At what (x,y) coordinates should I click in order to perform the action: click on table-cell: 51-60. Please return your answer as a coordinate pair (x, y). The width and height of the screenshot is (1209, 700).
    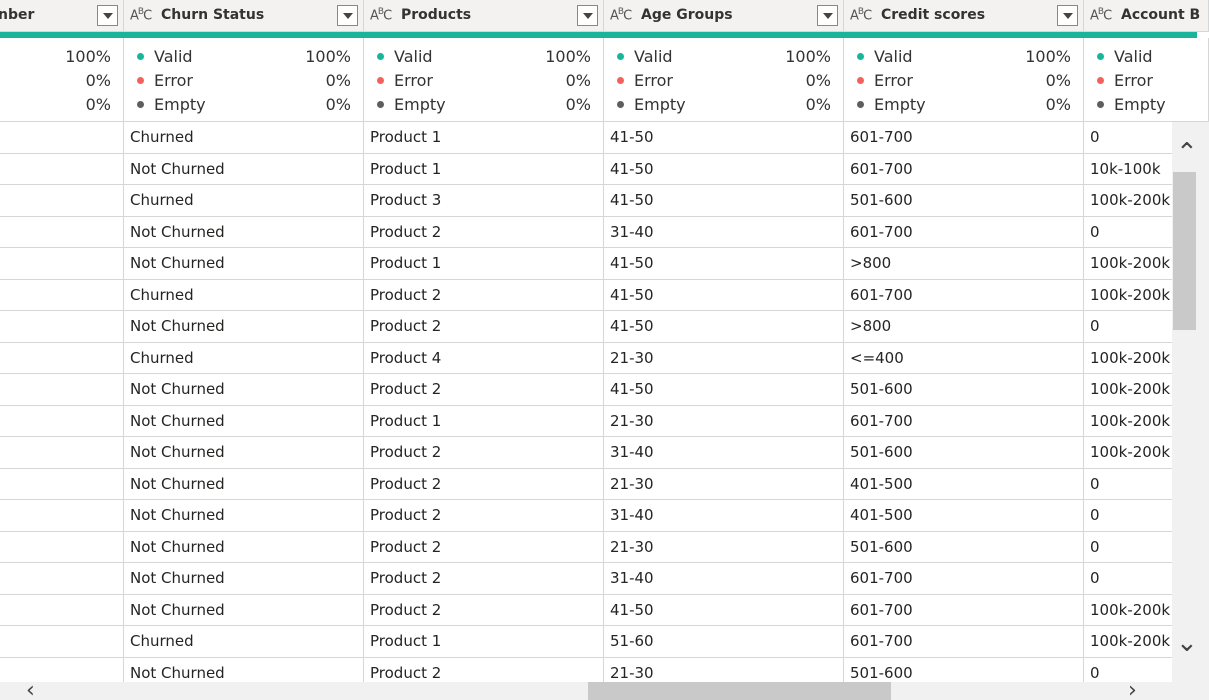
    Looking at the image, I should click on (724, 642).